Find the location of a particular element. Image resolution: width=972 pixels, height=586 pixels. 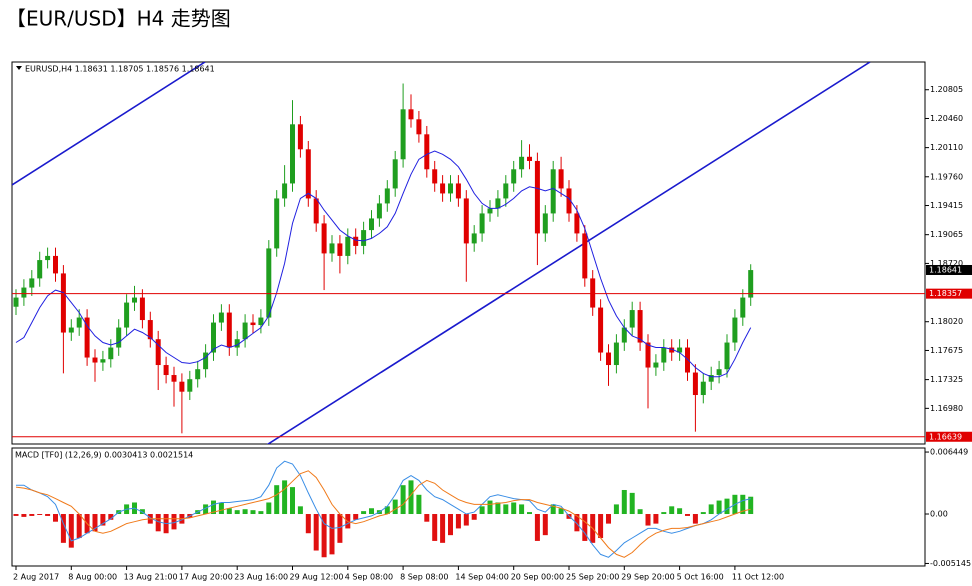

last-price-tag is located at coordinates (949, 269).